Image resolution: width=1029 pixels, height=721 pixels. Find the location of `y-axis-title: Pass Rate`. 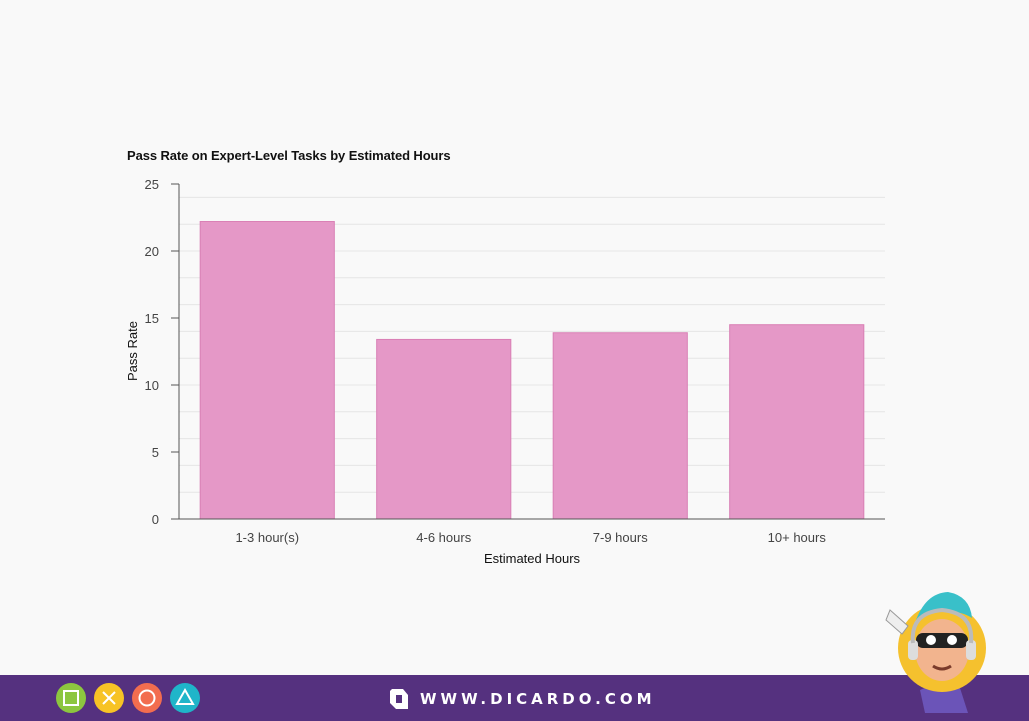

y-axis-title: Pass Rate is located at coordinates (132, 351).